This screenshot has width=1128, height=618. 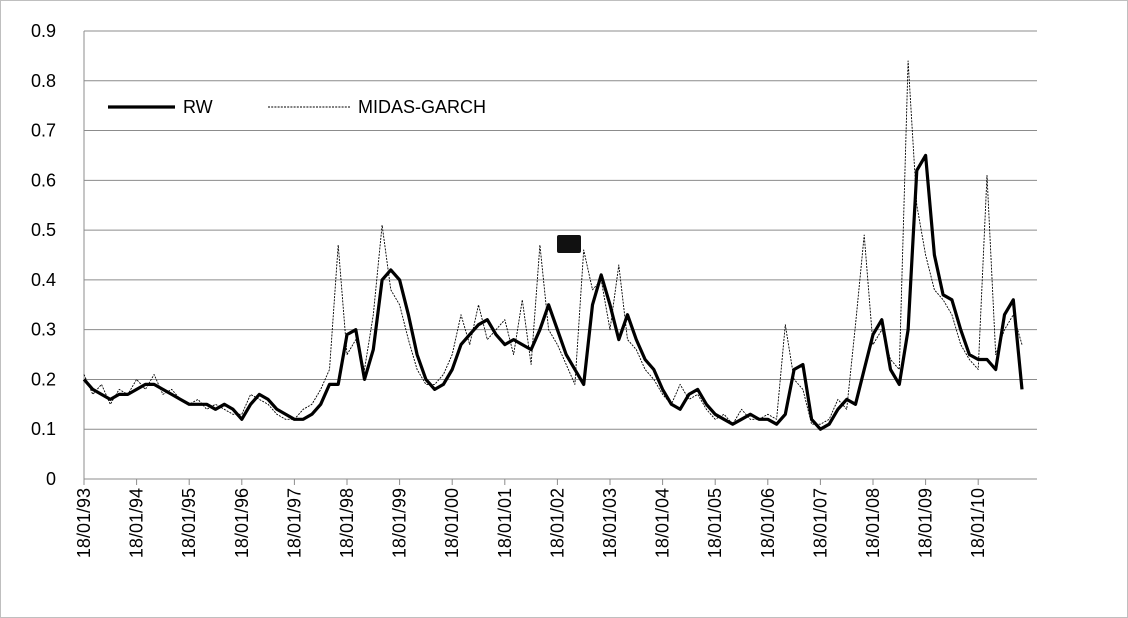 I want to click on x-tick-label: 18/01/98, so click(x=347, y=523).